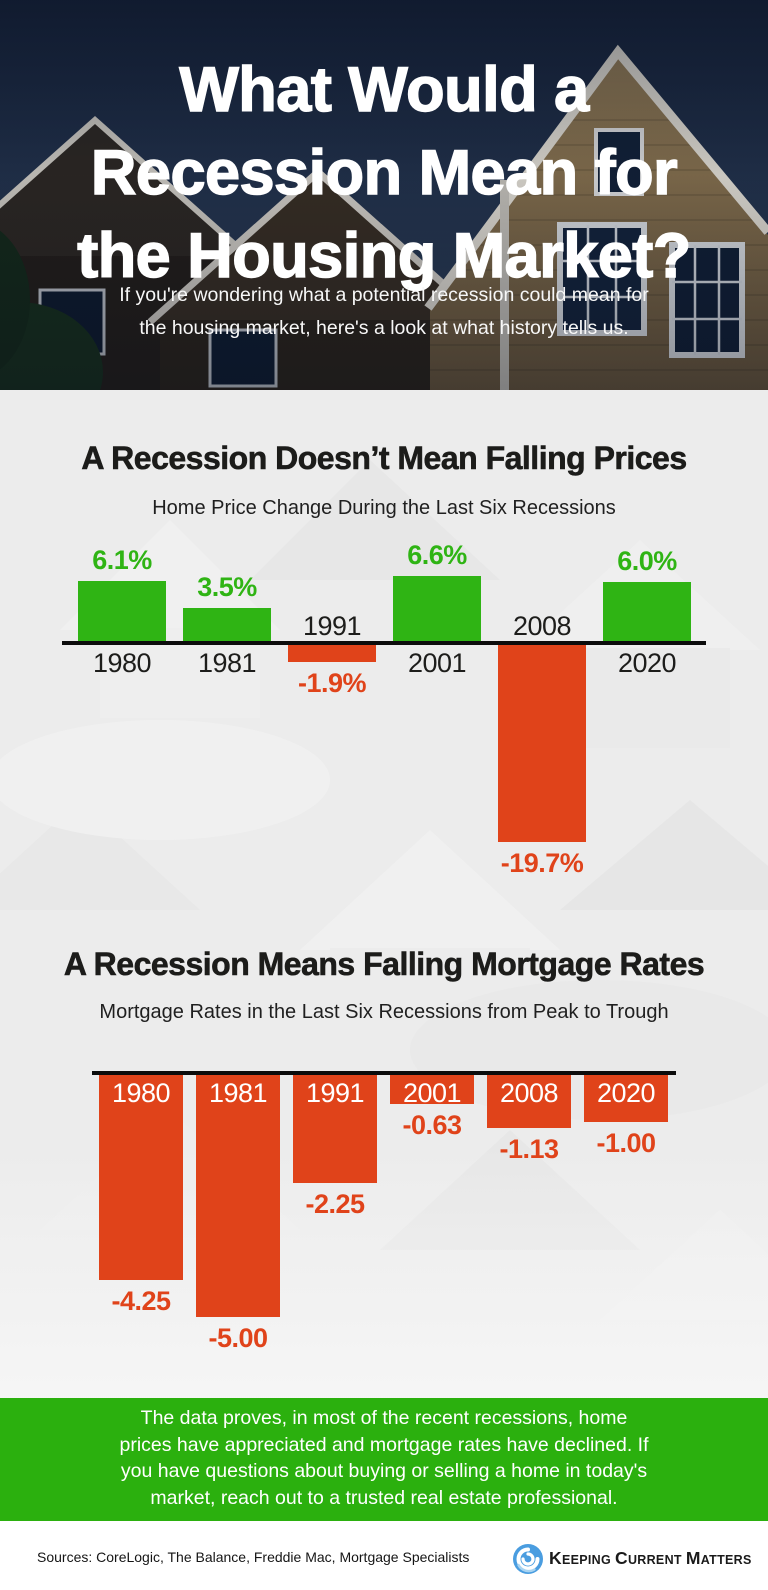  I want to click on price-value-label-2020: 6.0%, so click(647, 561).